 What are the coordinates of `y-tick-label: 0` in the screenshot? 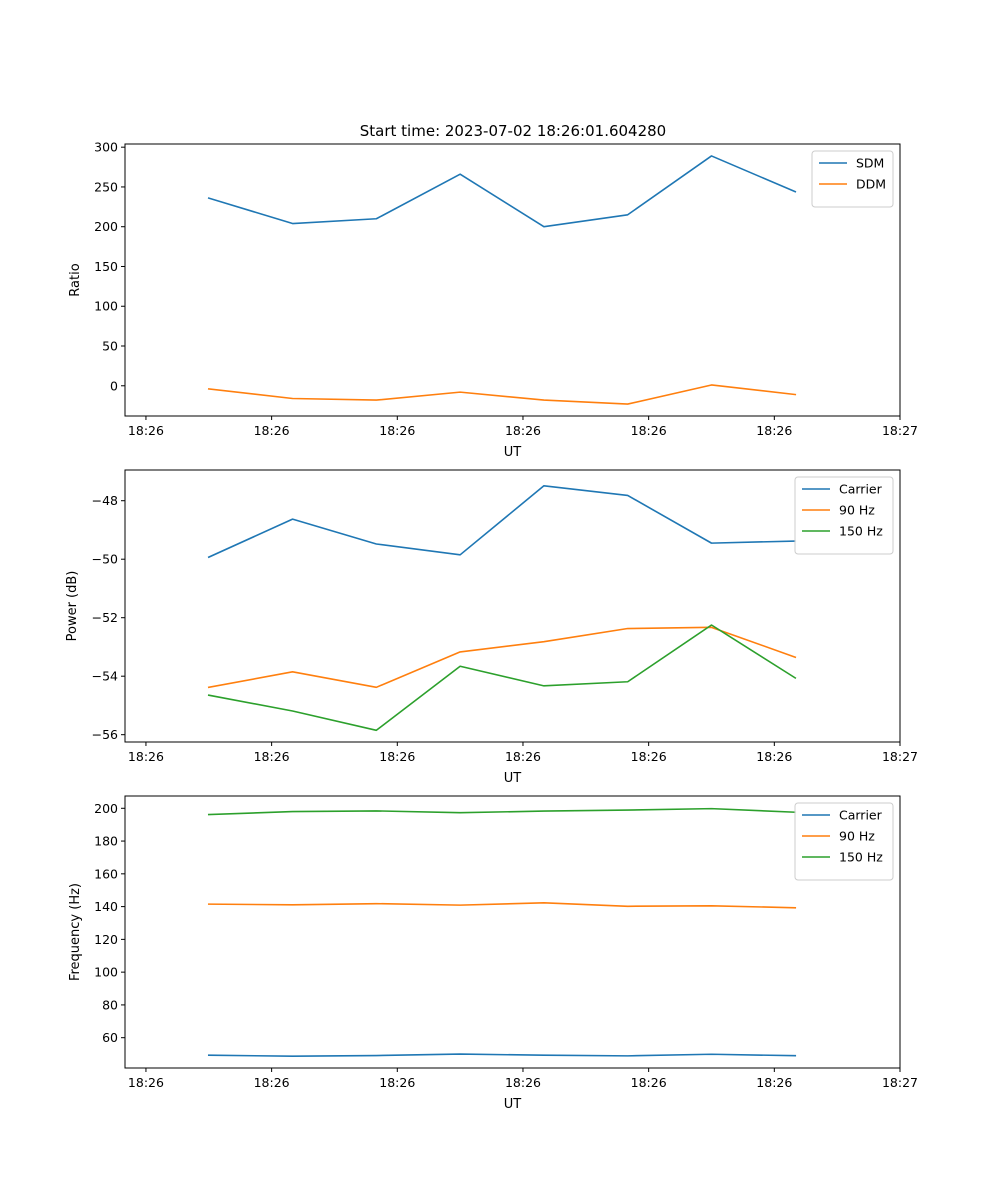 It's located at (114, 385).